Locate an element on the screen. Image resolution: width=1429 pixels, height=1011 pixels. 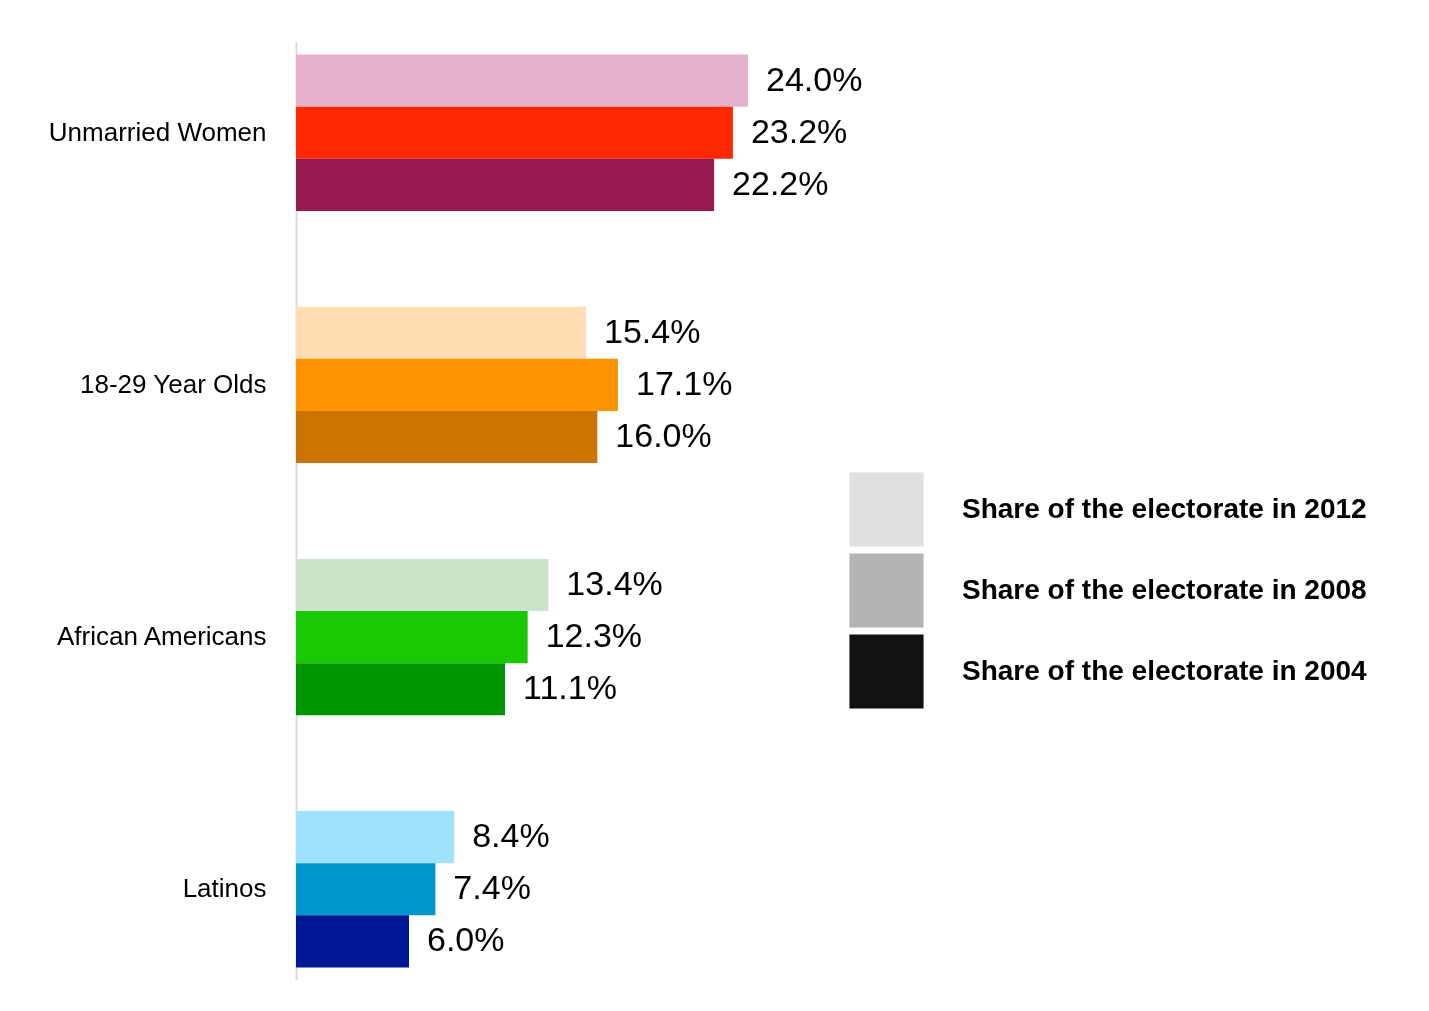
data-label: 7.4% is located at coordinates (492, 887).